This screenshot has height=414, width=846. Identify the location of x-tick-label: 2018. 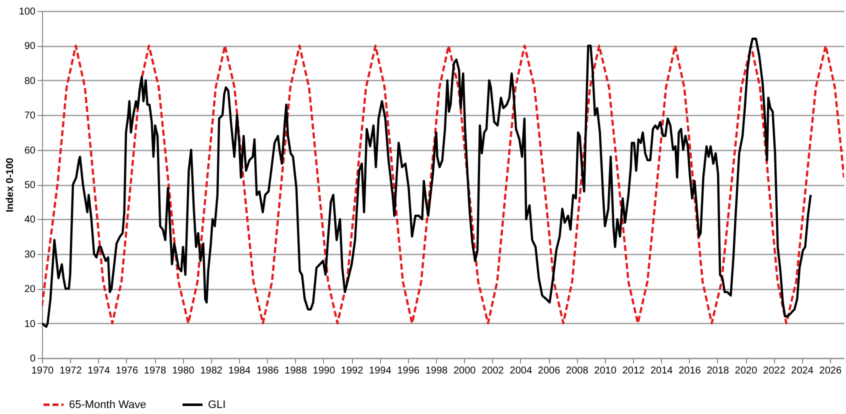
(718, 371).